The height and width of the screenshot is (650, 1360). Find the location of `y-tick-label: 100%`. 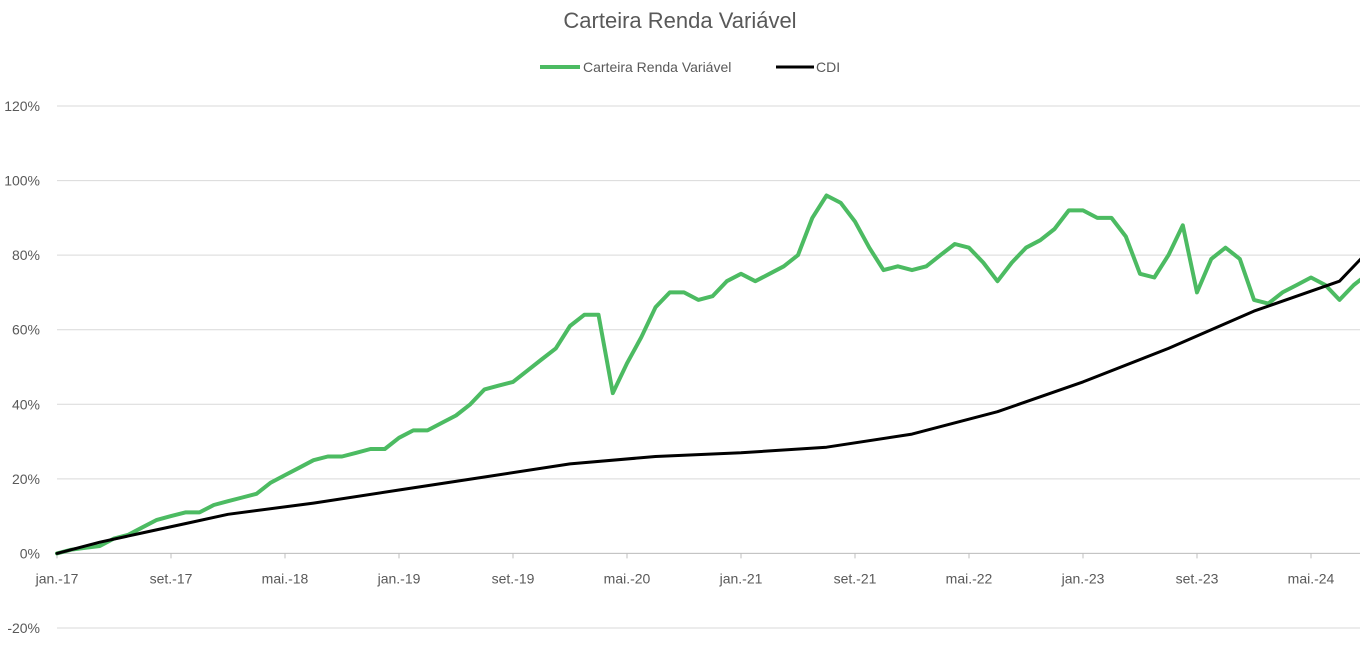

y-tick-label: 100% is located at coordinates (22, 181).